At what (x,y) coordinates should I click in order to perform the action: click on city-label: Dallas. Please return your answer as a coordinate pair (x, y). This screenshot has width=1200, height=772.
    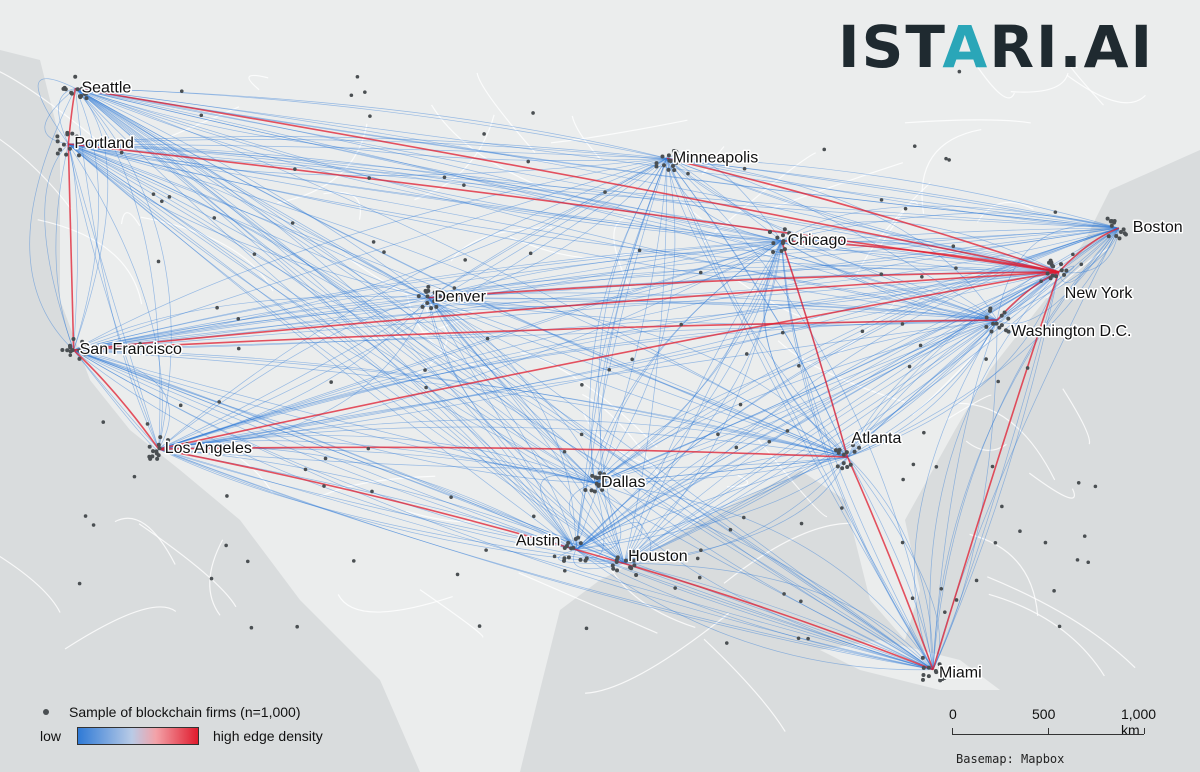
    Looking at the image, I should click on (623, 482).